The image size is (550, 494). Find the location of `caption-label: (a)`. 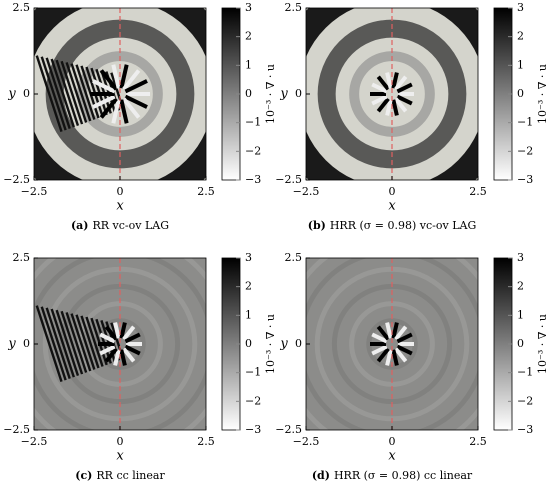

caption-label: (a) is located at coordinates (80, 225).